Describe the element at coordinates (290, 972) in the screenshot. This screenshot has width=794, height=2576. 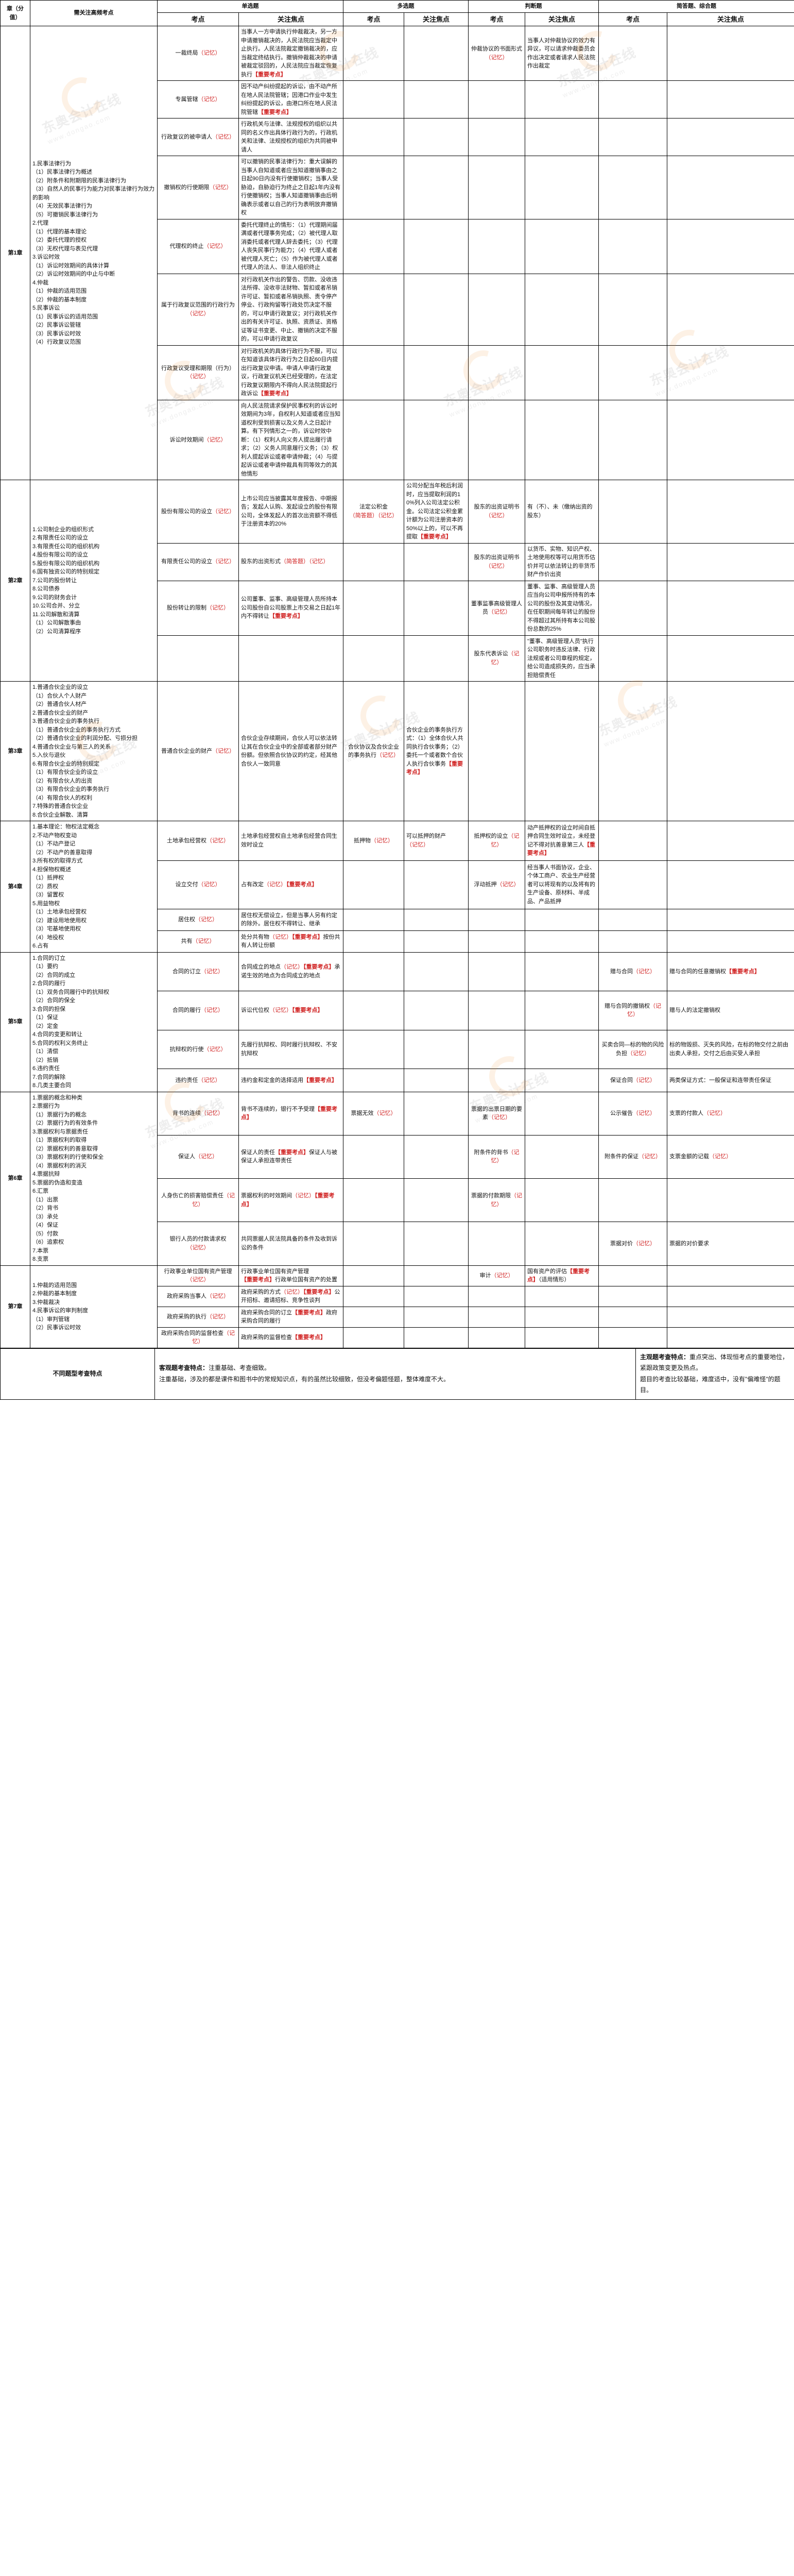
I see `single-jiaodian: 合同成立的地点（记忆）【重要考点】承诺生效的地点为合同成立的地点` at that location.